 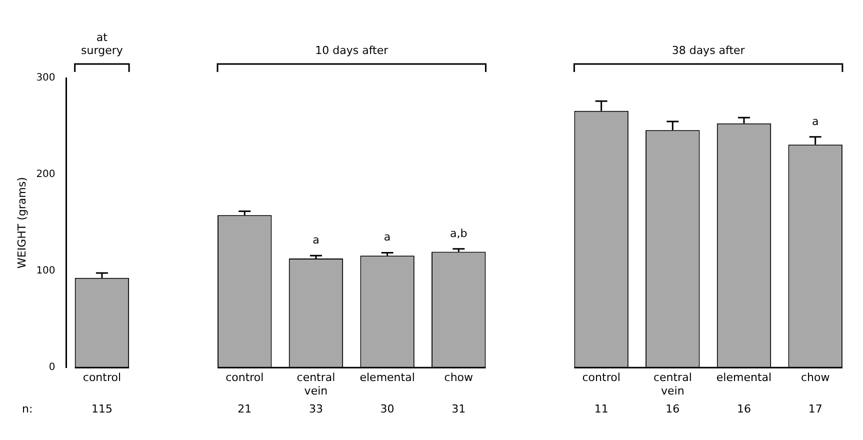 What do you see at coordinates (459, 233) in the screenshot?
I see `annotation: a,b` at bounding box center [459, 233].